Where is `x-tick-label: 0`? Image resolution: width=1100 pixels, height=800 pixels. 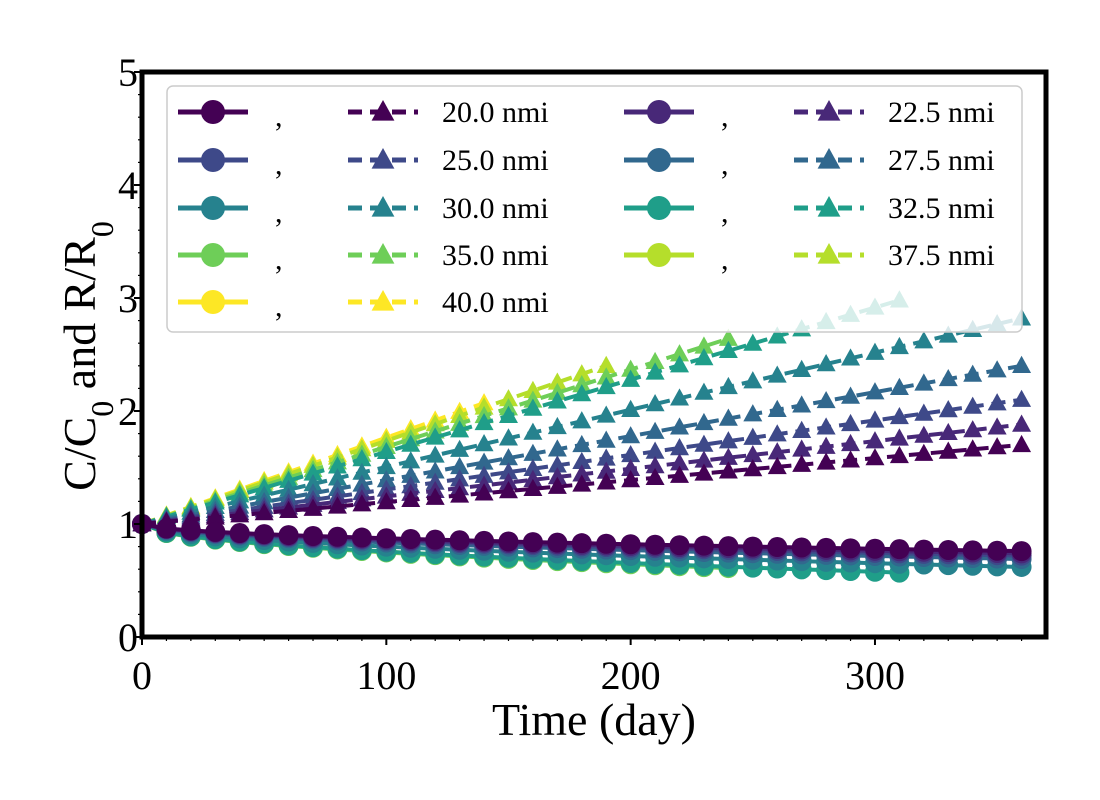
x-tick-label: 0 is located at coordinates (142, 675).